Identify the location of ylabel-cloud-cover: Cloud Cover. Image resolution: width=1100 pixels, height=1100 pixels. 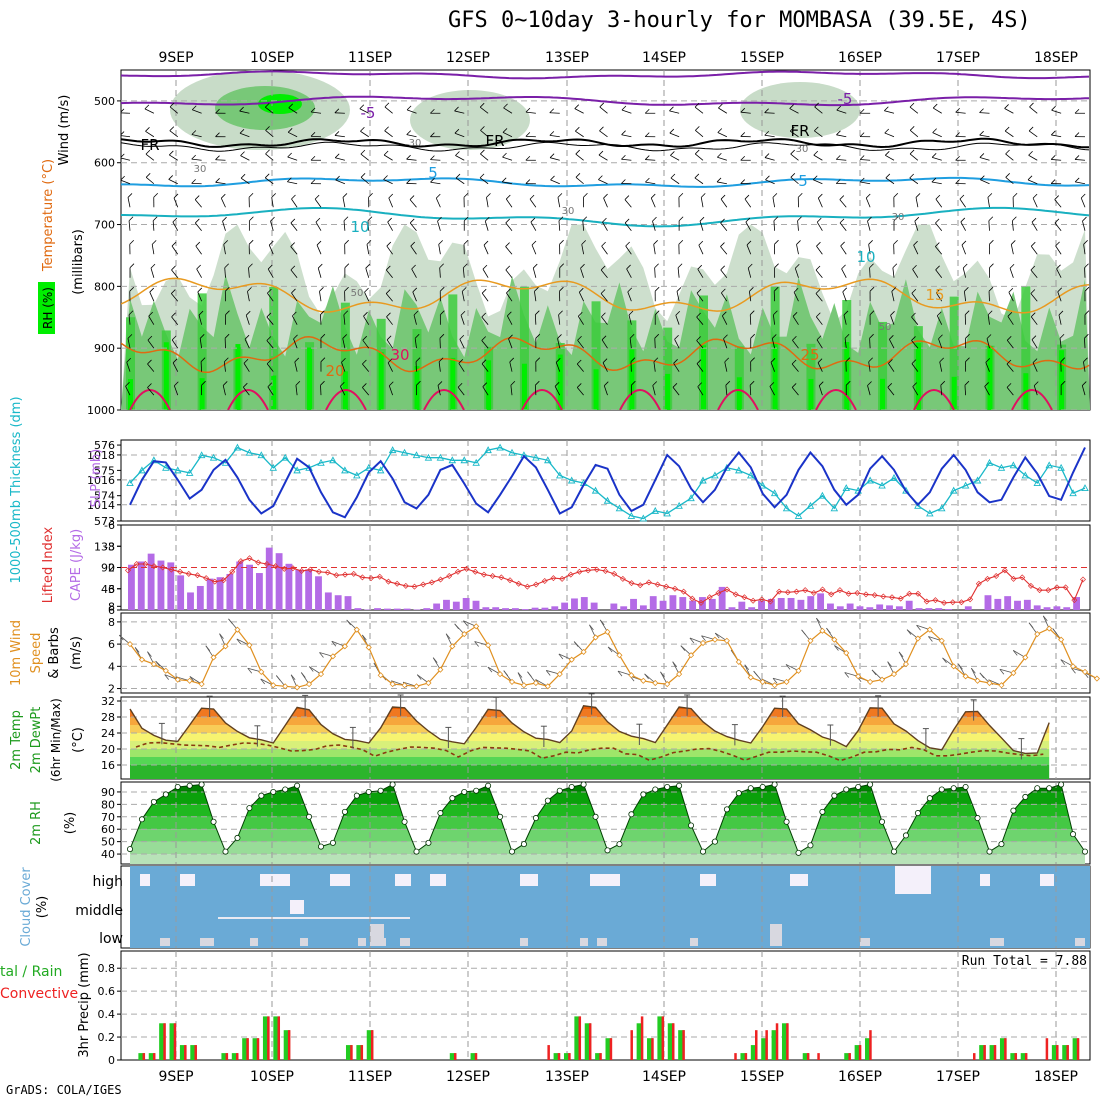
(26, 907).